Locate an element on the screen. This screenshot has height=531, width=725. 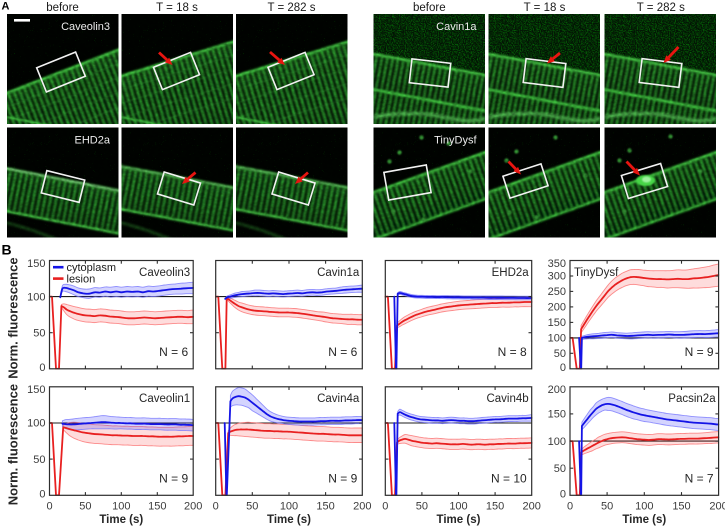
svg-text: 250 is located at coordinates (557, 292).